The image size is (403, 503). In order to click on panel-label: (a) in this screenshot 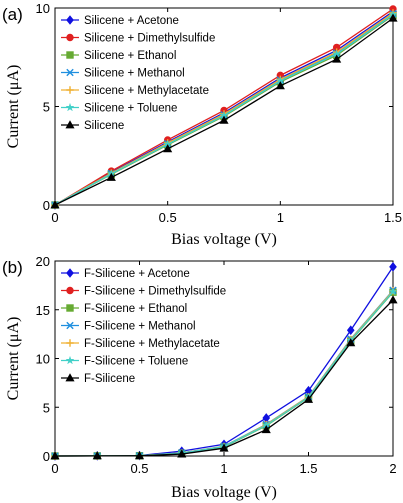, I will do `click(12, 14)`.